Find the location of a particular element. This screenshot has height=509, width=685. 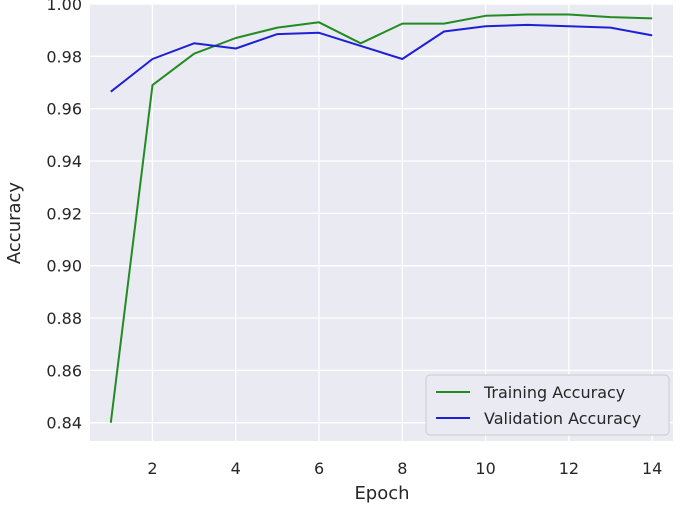

x-axis-label: Epoch is located at coordinates (381, 493).